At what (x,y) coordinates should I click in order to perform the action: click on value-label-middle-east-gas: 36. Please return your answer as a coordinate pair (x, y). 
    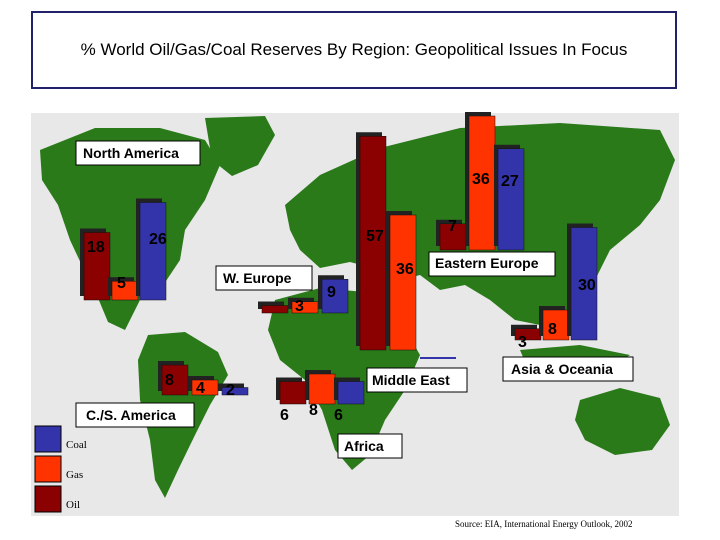
    Looking at the image, I should click on (405, 269).